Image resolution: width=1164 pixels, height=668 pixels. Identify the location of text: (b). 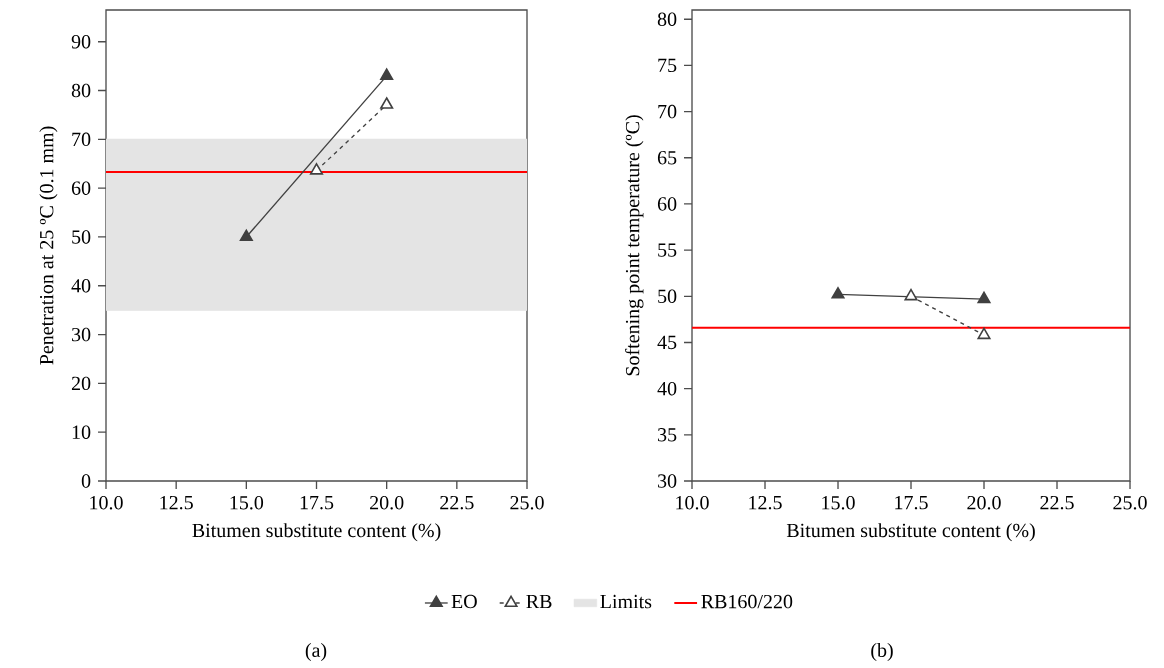
(882, 652).